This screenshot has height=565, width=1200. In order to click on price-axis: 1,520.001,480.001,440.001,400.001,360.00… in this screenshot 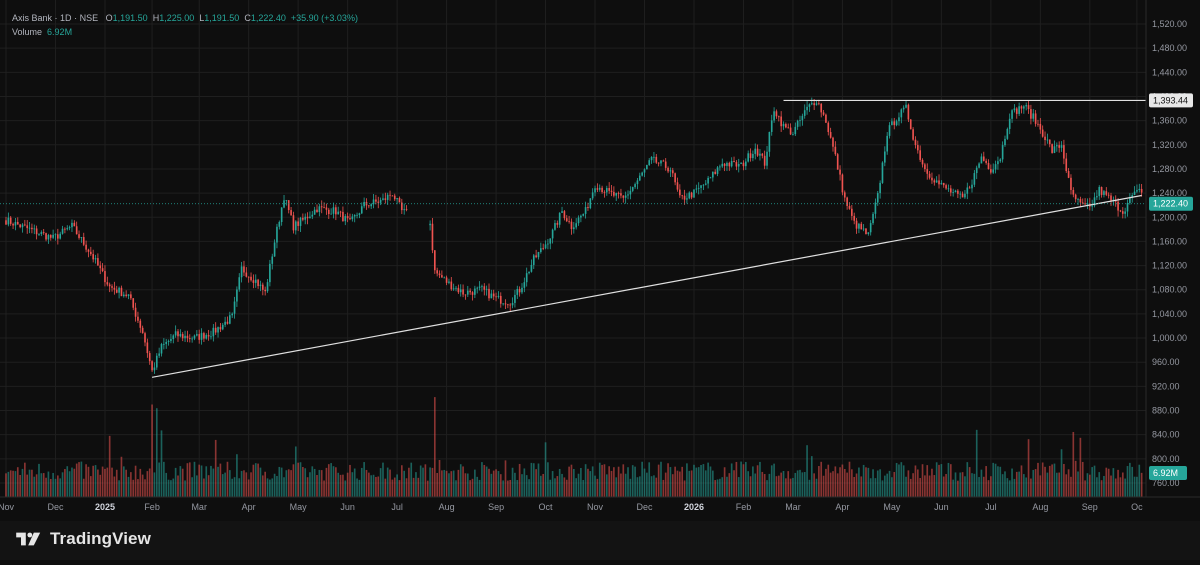, I will do `click(1173, 248)`.